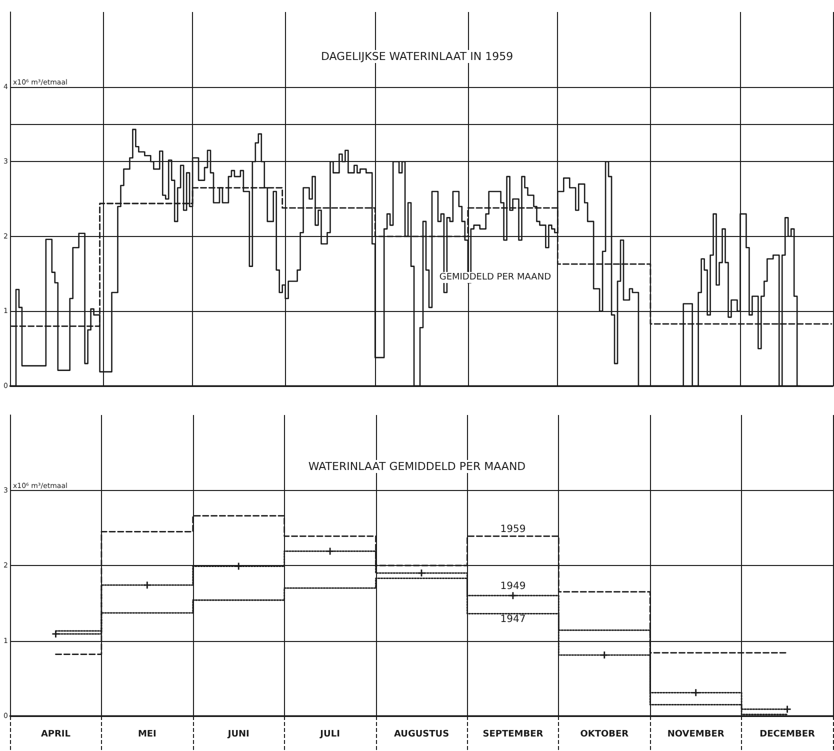  What do you see at coordinates (513, 586) in the screenshot?
I see `annotation: 1949` at bounding box center [513, 586].